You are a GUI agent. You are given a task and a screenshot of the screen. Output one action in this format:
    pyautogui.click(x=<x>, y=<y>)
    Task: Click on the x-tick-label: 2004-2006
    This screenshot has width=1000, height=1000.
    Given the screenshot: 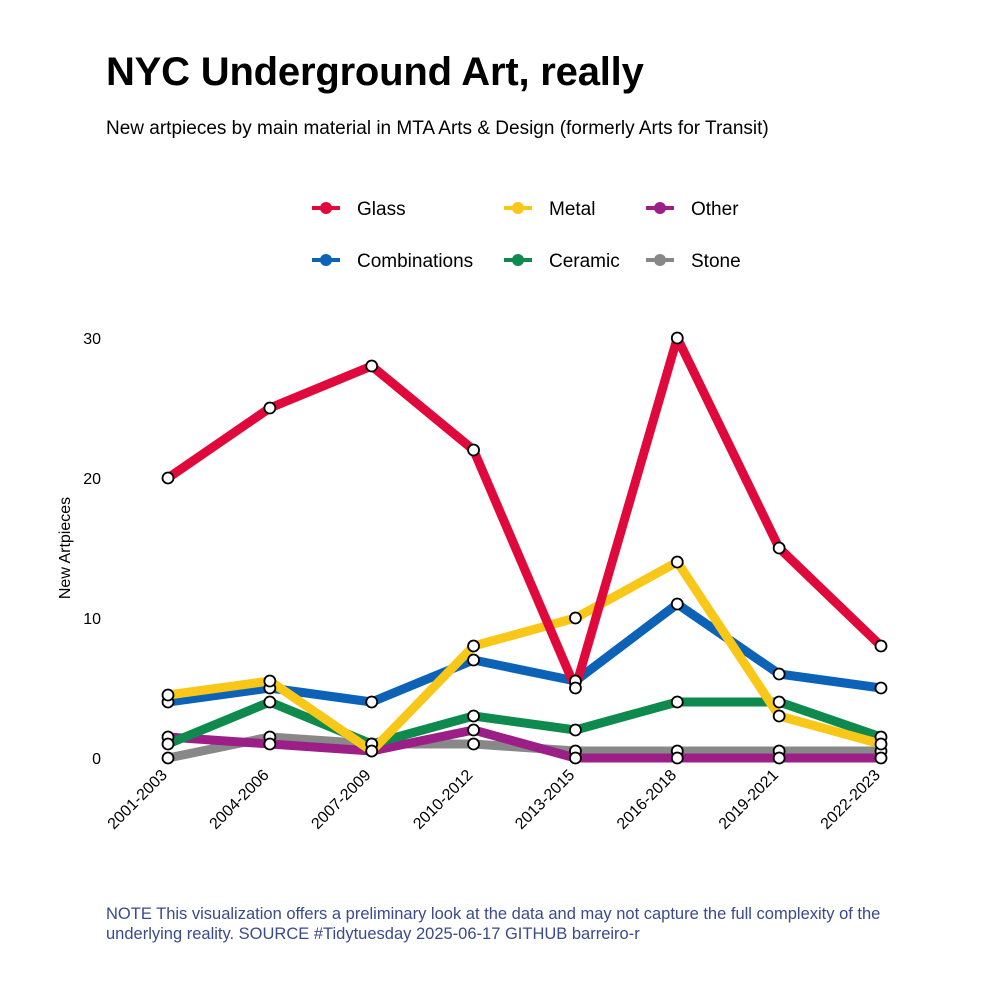 What is the action you would take?
    pyautogui.click(x=240, y=800)
    